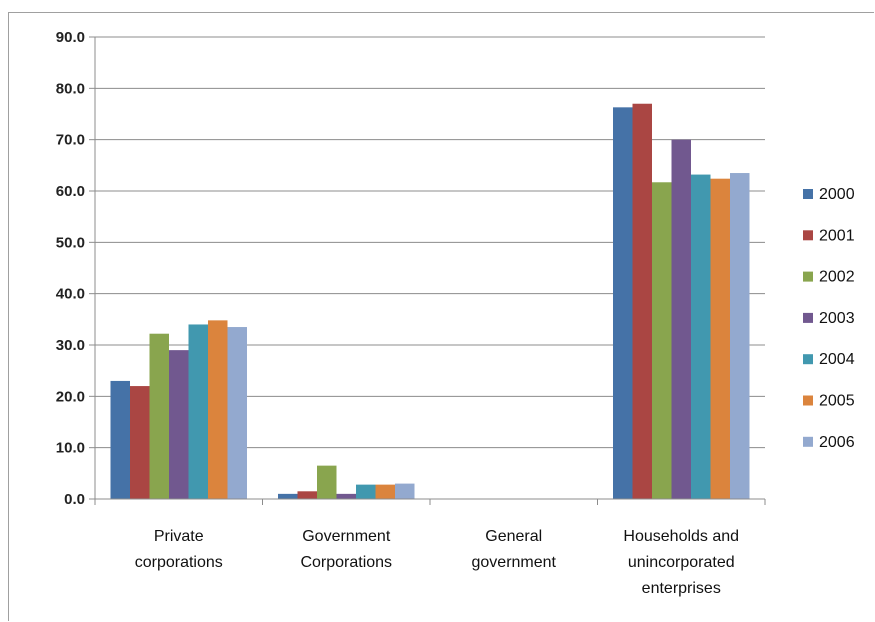 This screenshot has height=622, width=875. Describe the element at coordinates (808, 441) in the screenshot. I see `legend-swatch-2006` at that location.